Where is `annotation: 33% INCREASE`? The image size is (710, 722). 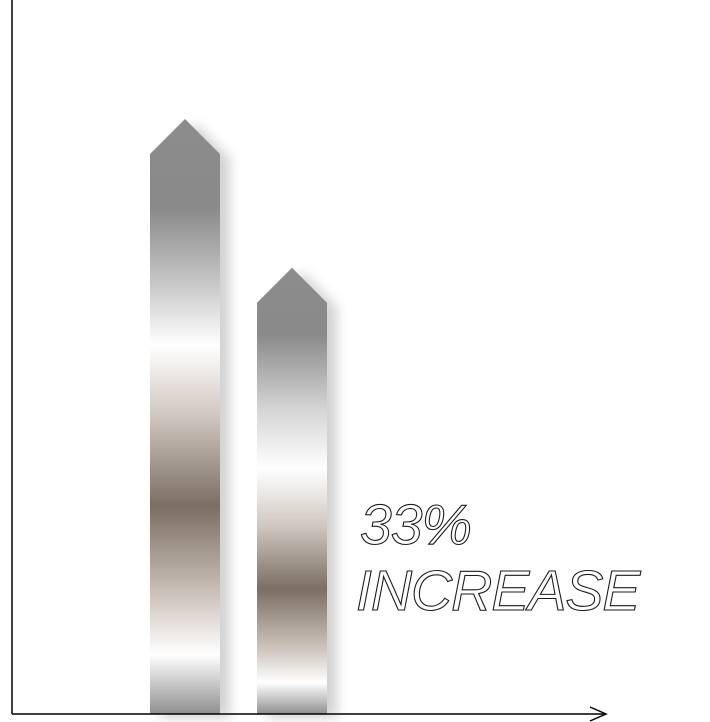
annotation: 33% INCREASE is located at coordinates (498, 557).